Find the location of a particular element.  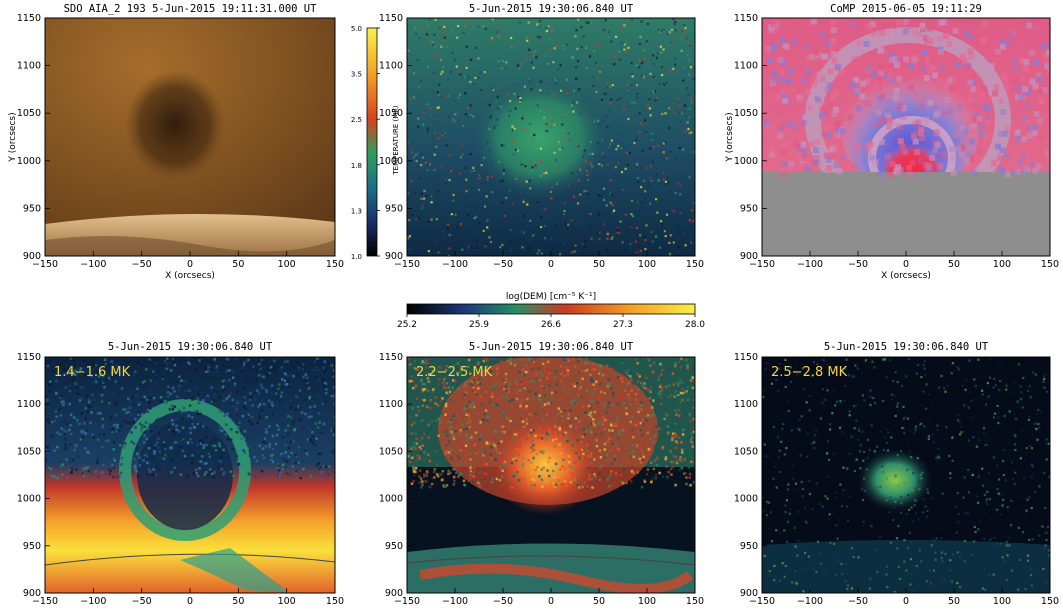

image-dem3 is located at coordinates (906, 475).